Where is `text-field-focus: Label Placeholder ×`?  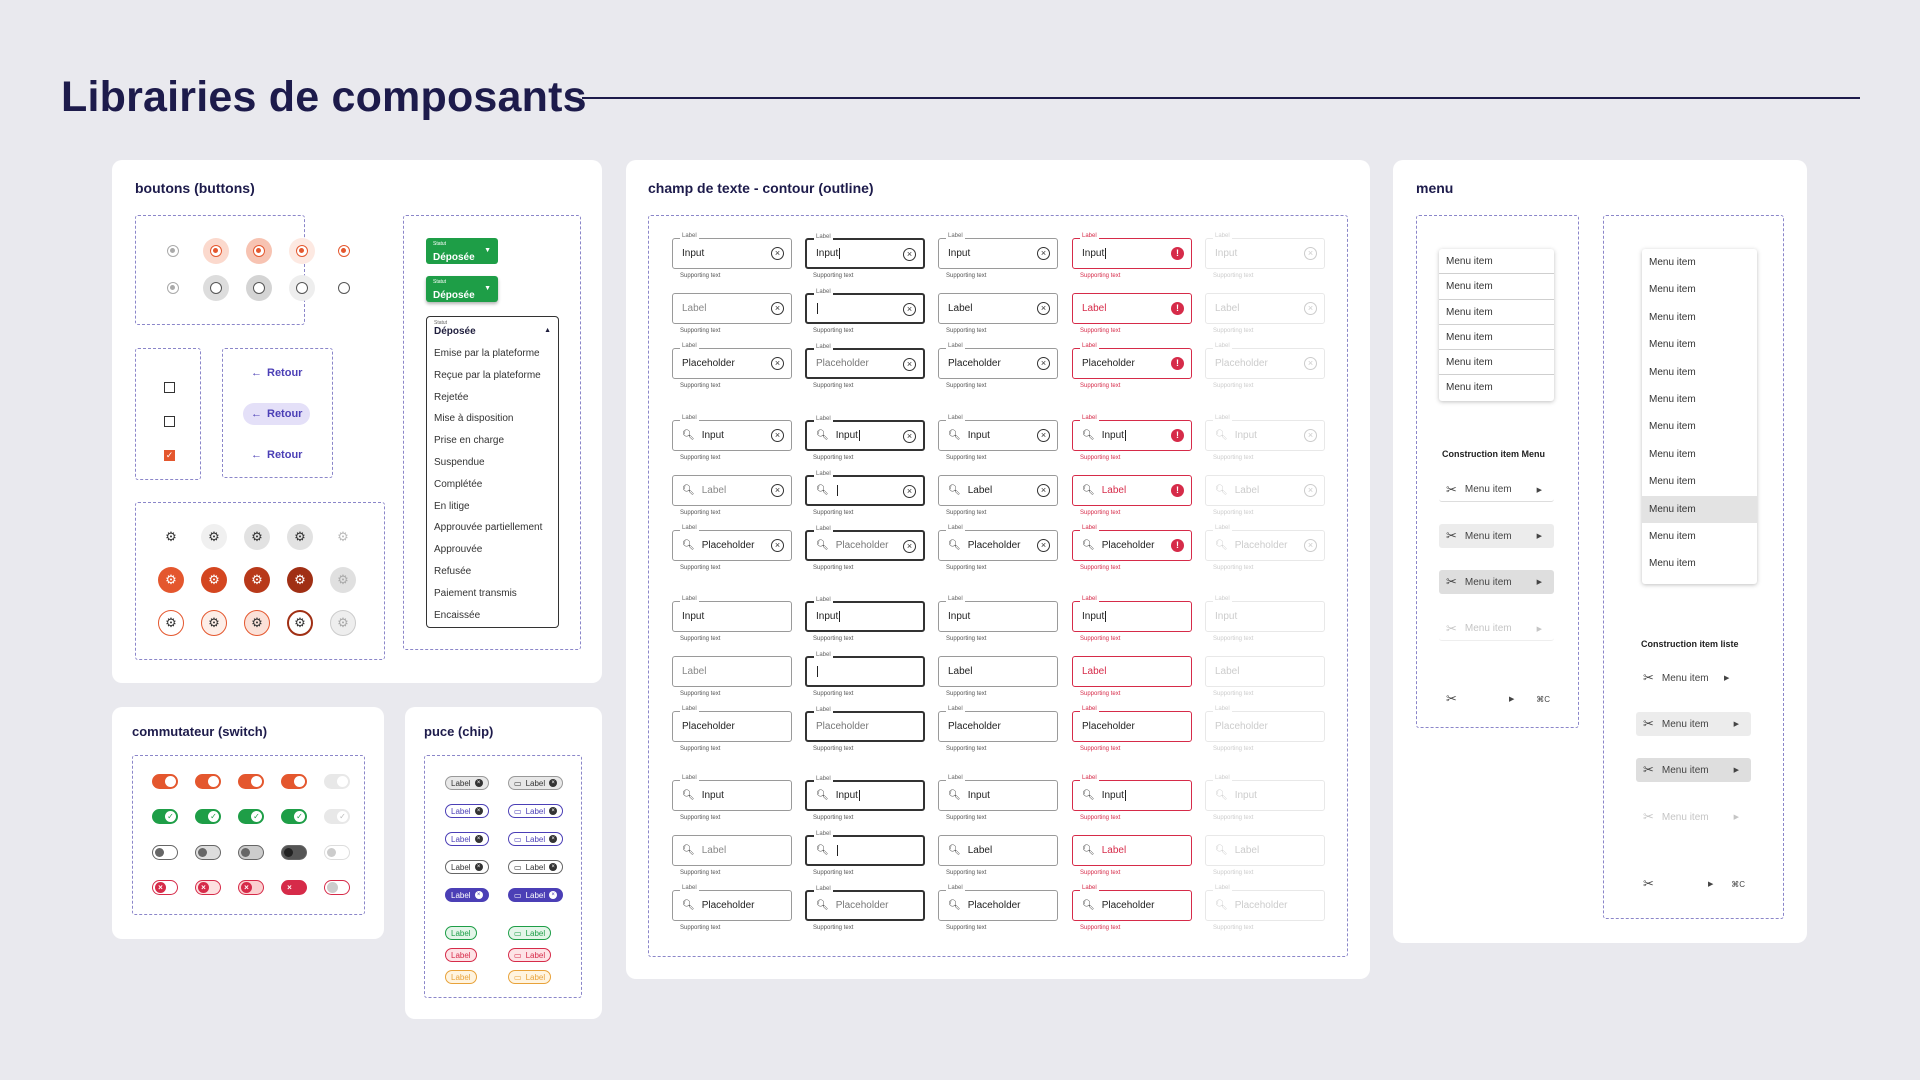 text-field-focus: Label Placeholder × is located at coordinates (865, 361).